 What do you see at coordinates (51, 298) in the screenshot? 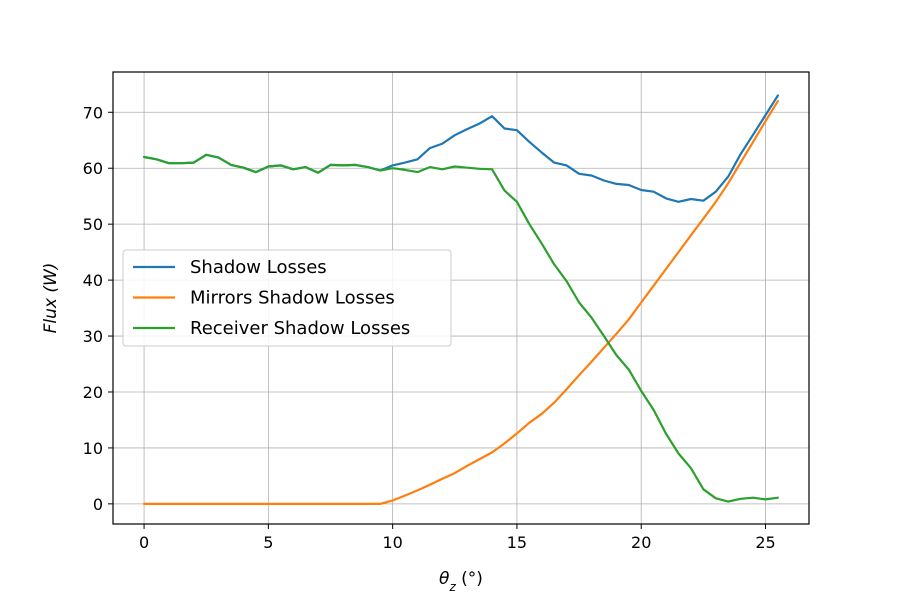
I see `y-axis-label: Flux (W)` at bounding box center [51, 298].